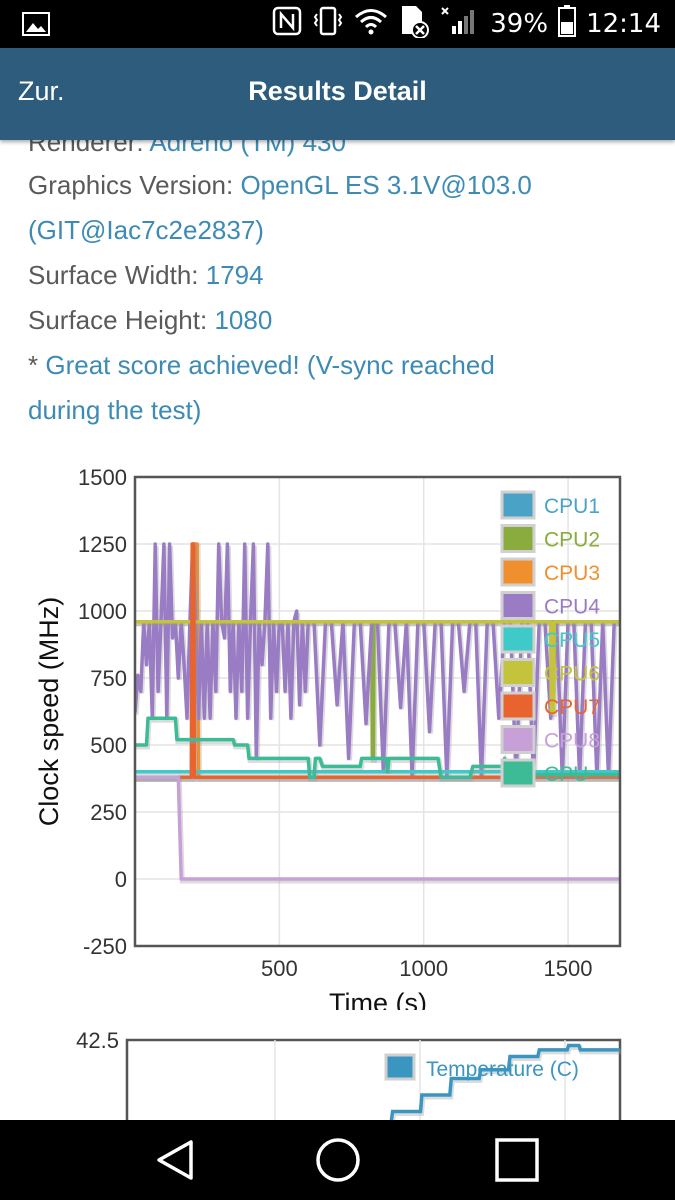 This screenshot has height=1200, width=675. I want to click on y-tick-label: 1250, so click(102, 544).